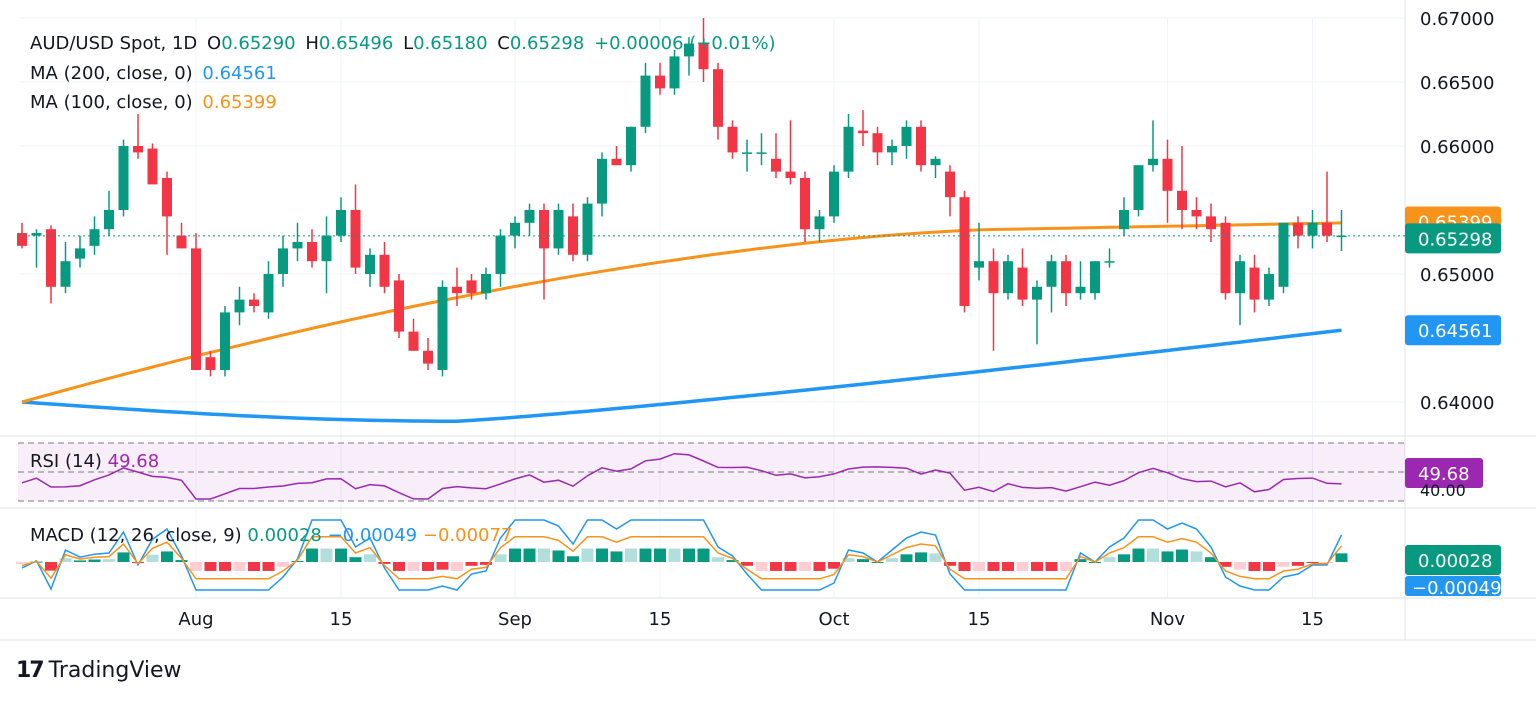 Image resolution: width=1536 pixels, height=704 pixels. I want to click on rsi-value: 49.68, so click(133, 461).